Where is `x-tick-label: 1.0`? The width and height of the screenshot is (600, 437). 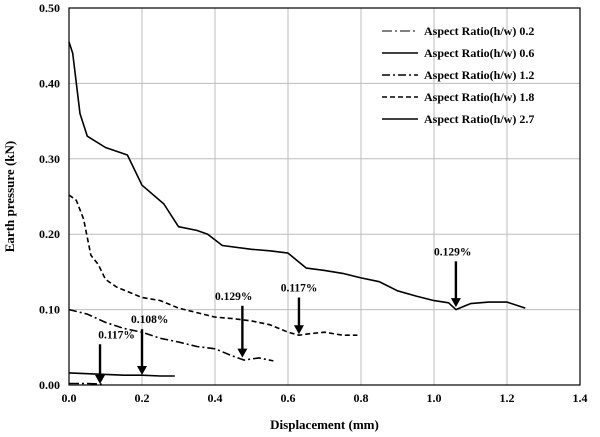
x-tick-label: 1.0 is located at coordinates (434, 398).